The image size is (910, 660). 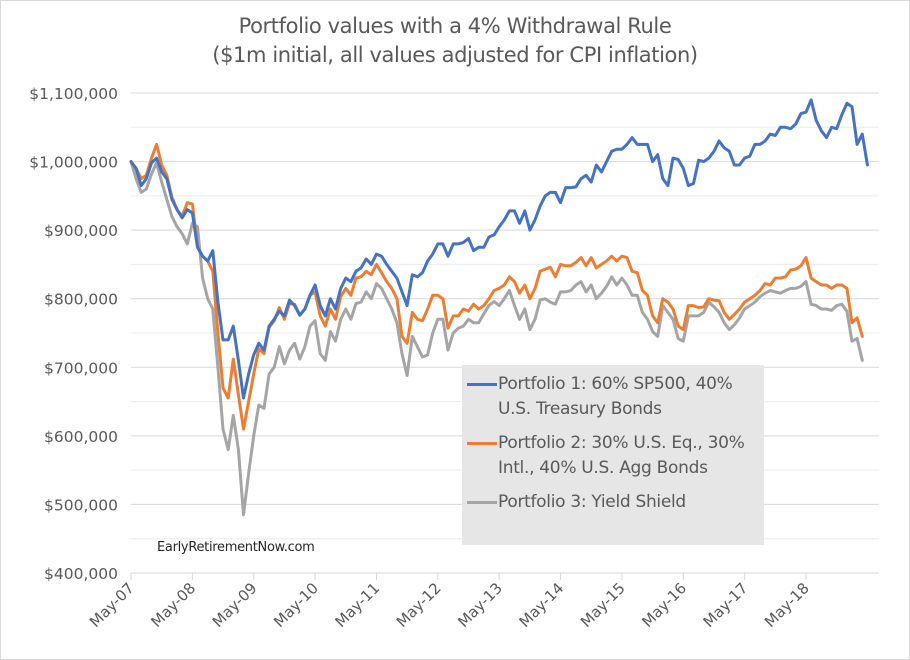 What do you see at coordinates (787, 605) in the screenshot?
I see `x-tick-label: May-18` at bounding box center [787, 605].